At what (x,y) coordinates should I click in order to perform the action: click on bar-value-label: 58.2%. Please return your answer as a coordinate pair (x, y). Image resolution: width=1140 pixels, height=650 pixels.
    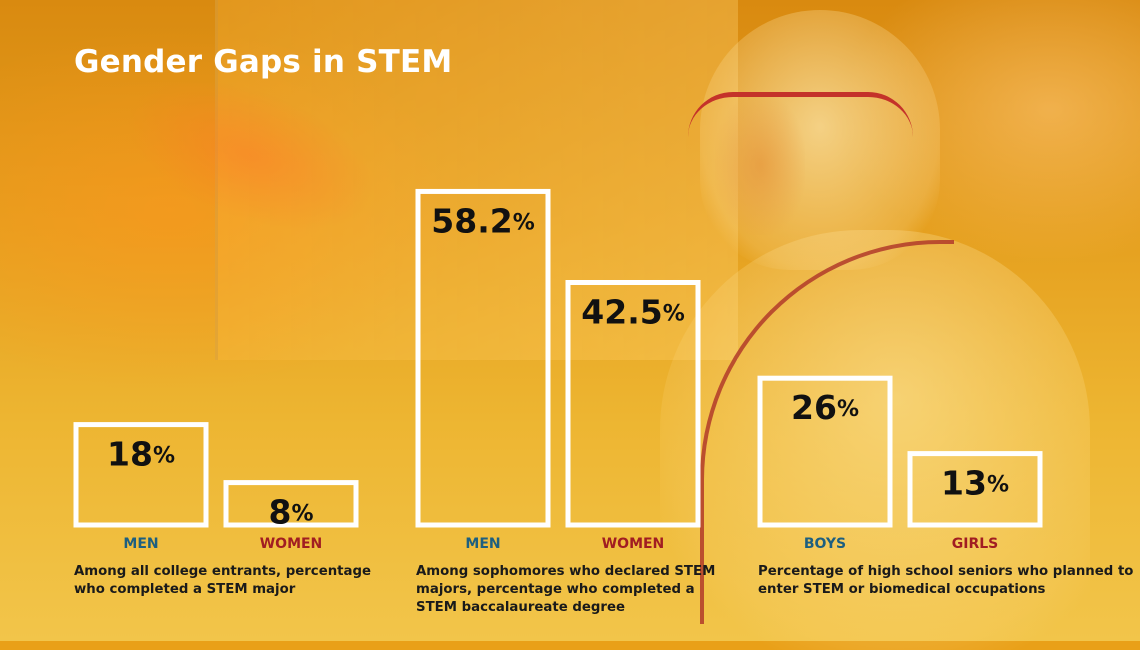
    Looking at the image, I should click on (482, 220).